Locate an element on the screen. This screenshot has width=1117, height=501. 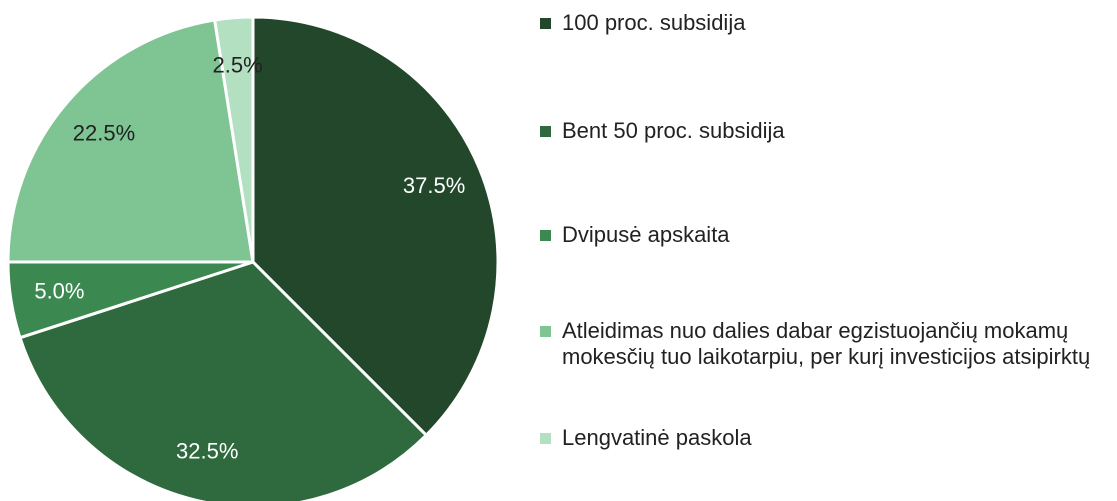
legend-label: Bent 50 proc. subsidija is located at coordinates (673, 130).